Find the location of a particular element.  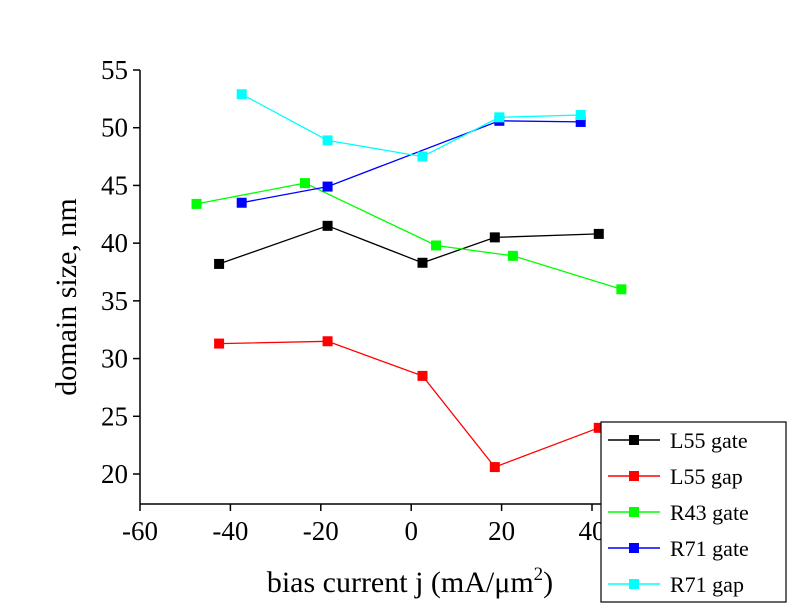

x-ticks: -60 -40 -20 0 20 40 is located at coordinates (364, 525).